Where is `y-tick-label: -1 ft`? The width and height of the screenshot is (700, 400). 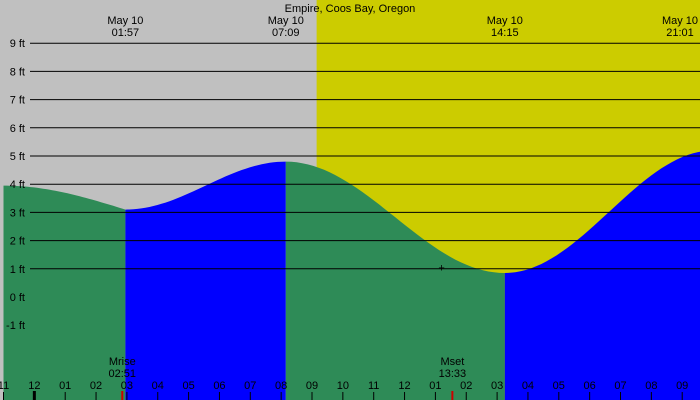
y-tick-label: -1 ft is located at coordinates (15, 326).